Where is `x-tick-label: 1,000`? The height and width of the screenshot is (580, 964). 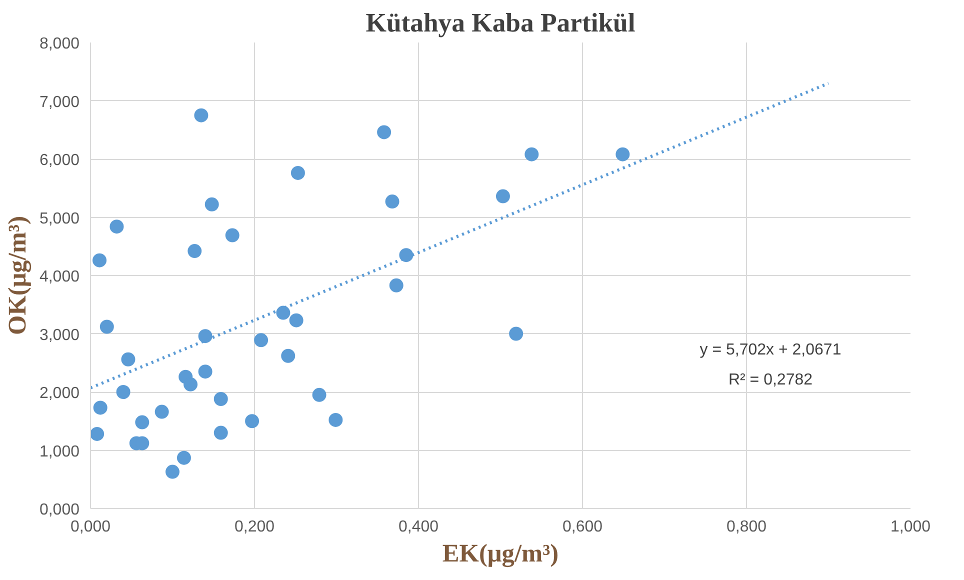 x-tick-label: 1,000 is located at coordinates (910, 527).